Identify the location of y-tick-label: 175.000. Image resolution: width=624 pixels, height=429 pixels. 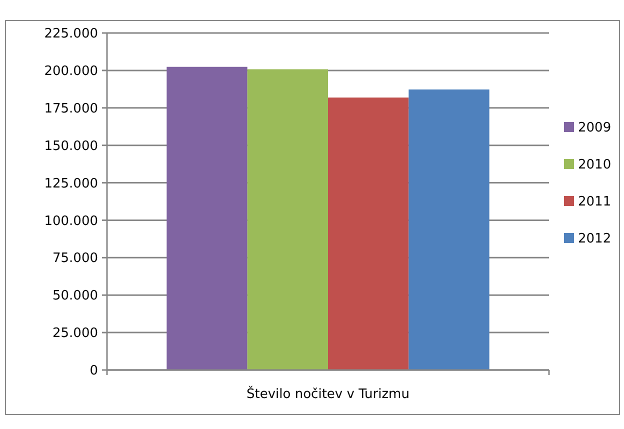
(71, 108).